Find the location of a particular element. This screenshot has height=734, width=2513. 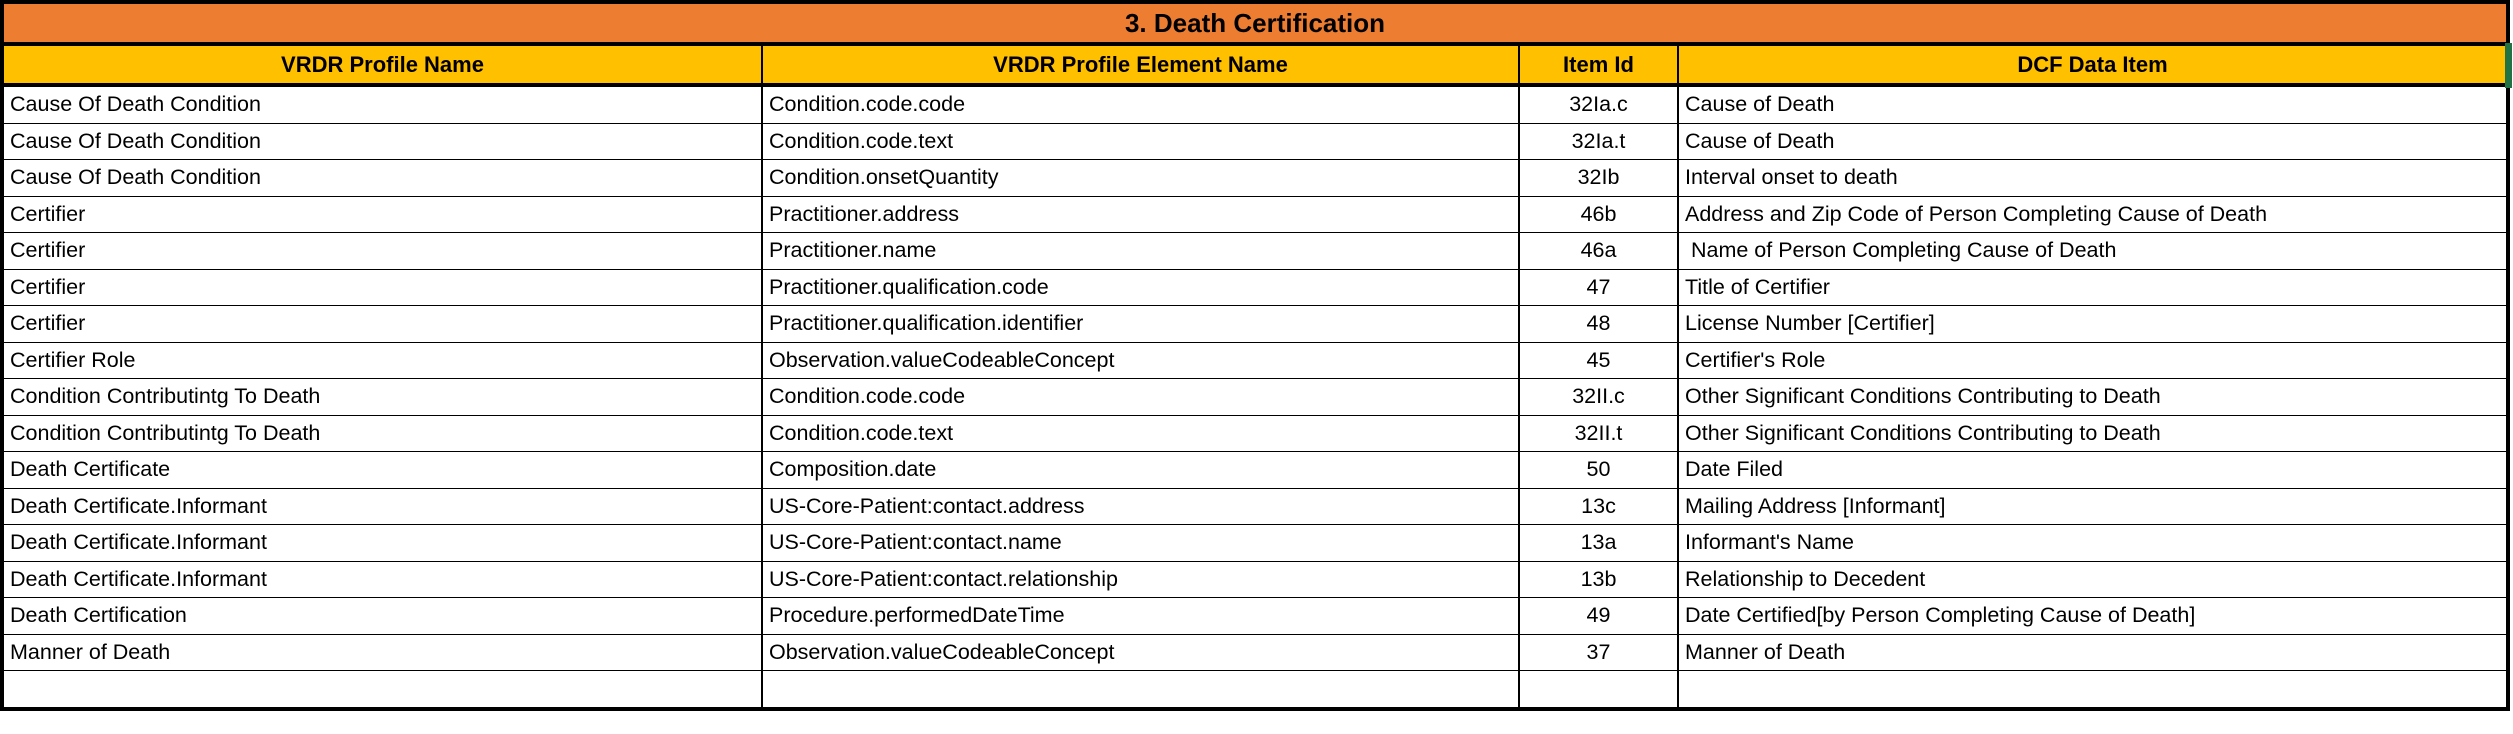

cell-vrdr-profile-element-name: Practitioner.address is located at coordinates (1140, 214).